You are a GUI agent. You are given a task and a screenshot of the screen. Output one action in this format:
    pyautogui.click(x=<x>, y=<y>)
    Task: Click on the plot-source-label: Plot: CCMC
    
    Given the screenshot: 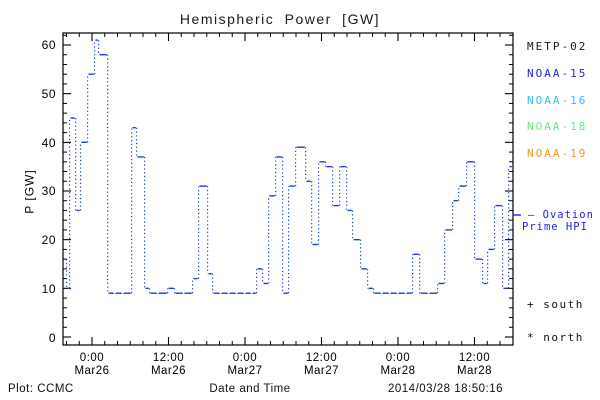 What is the action you would take?
    pyautogui.click(x=41, y=389)
    